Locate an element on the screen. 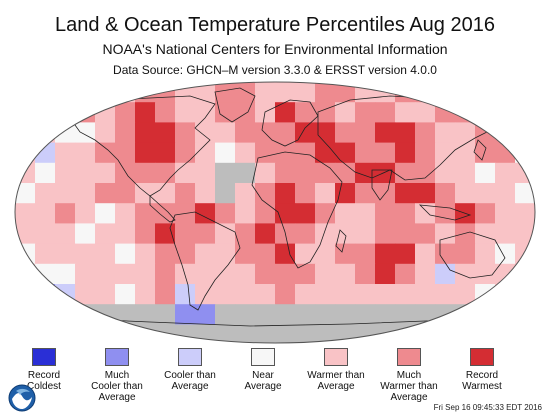 This screenshot has width=550, height=417. madagascar-outline is located at coordinates (341, 241).